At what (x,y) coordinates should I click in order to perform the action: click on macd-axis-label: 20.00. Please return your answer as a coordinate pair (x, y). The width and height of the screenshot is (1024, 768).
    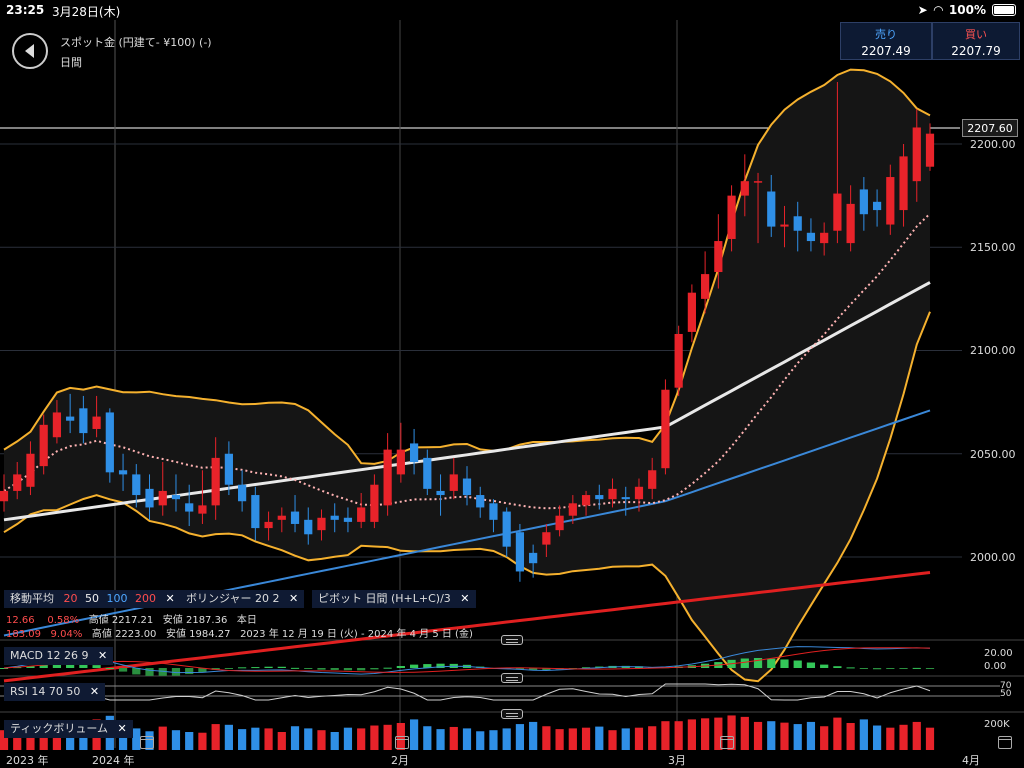
    Looking at the image, I should click on (998, 653).